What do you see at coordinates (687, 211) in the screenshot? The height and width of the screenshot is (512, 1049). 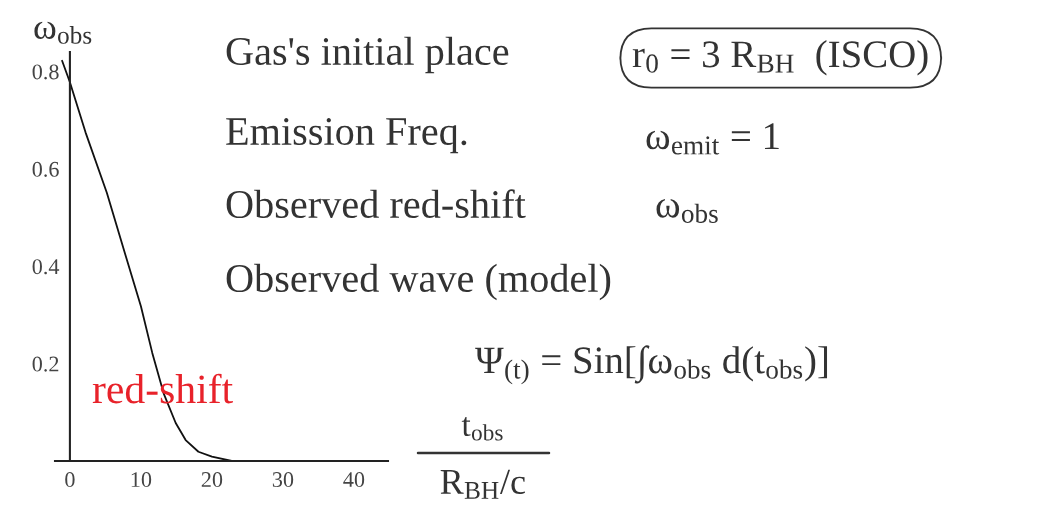 I see `text: ω$_{obs}$` at bounding box center [687, 211].